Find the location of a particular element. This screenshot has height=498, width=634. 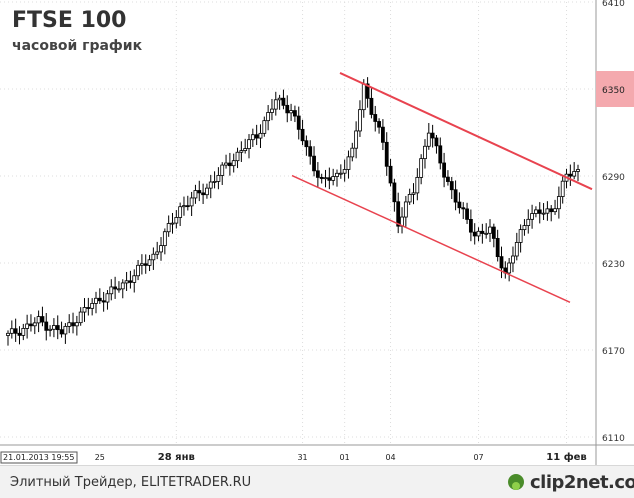

x-axis: 21.01.2013 19:55 25 28 янв 31 01 04 07 11 фев is located at coordinates (293, 457).